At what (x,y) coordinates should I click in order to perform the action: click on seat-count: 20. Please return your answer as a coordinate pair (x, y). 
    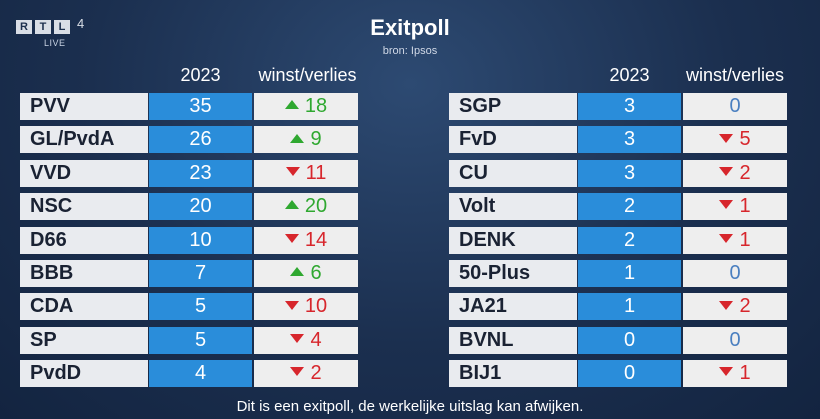
    Looking at the image, I should click on (200, 207).